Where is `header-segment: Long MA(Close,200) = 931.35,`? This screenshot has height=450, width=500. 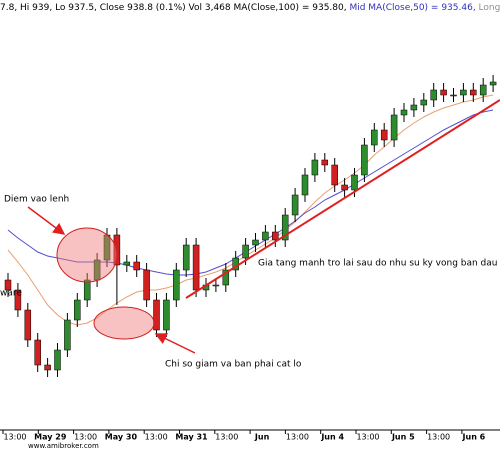 header-segment: Long MA(Close,200) = 931.35, is located at coordinates (489, 8).